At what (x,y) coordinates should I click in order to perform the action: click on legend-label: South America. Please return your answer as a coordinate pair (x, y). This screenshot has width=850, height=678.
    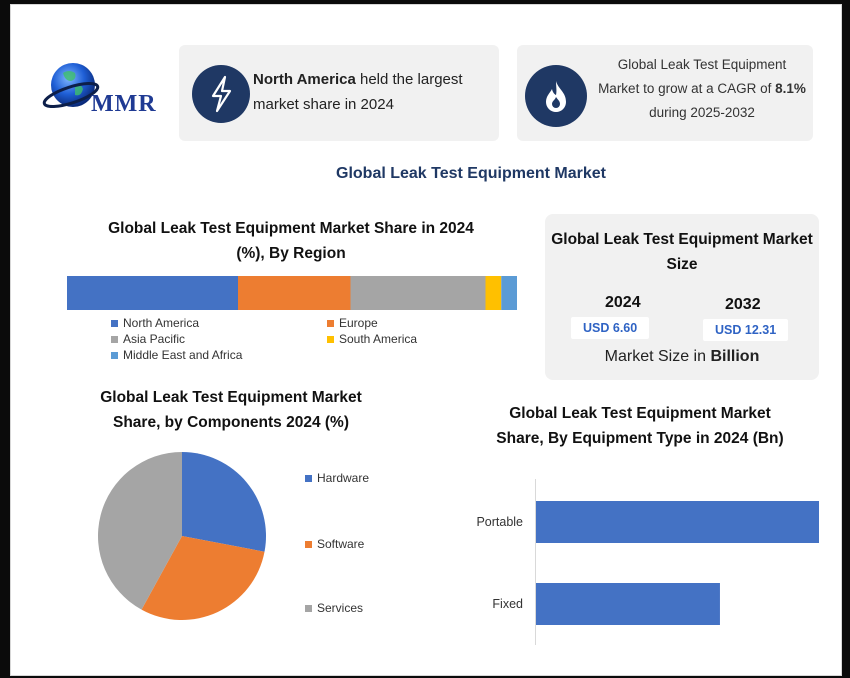
    Looking at the image, I should click on (378, 339).